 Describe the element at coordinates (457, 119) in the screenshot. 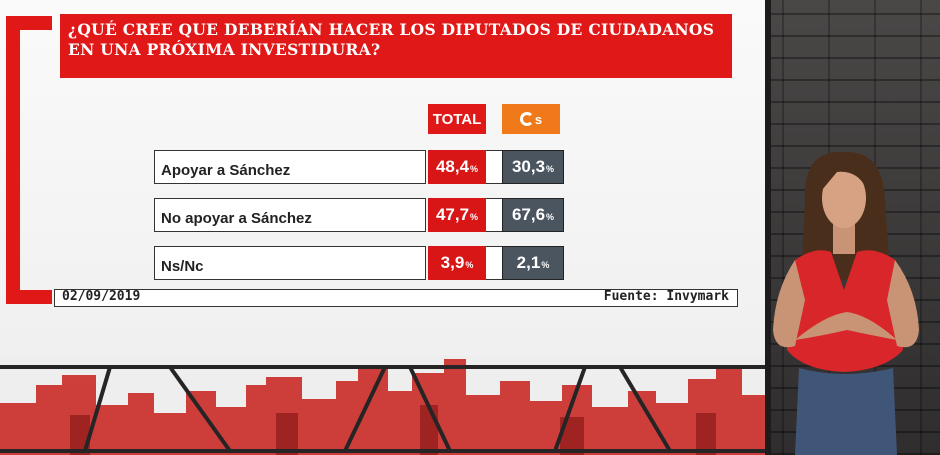

I see `column-header-total: TOTAL` at that location.